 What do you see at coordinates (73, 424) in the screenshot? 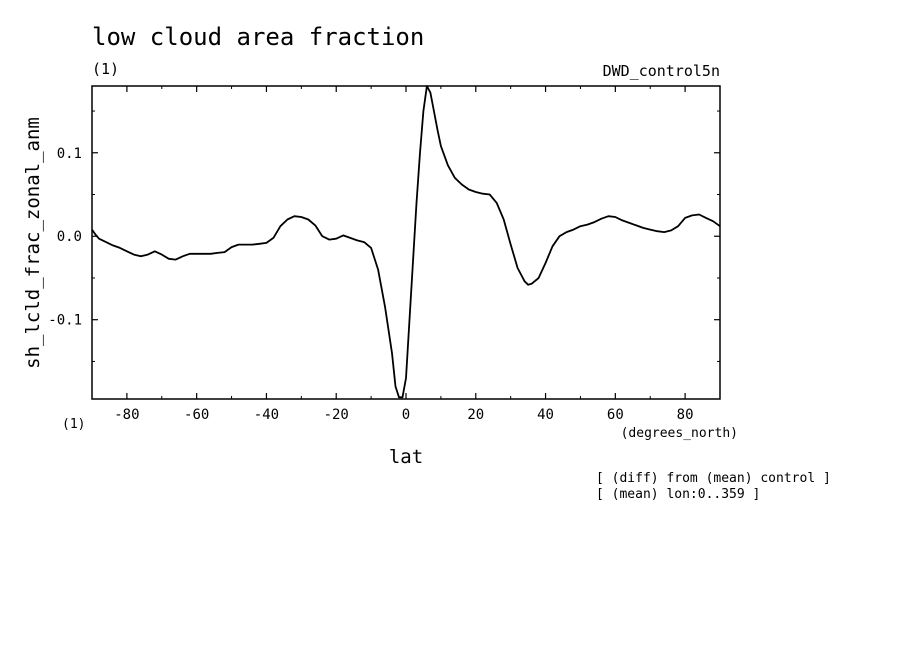
I see `y-units-label: (1)` at bounding box center [73, 424].